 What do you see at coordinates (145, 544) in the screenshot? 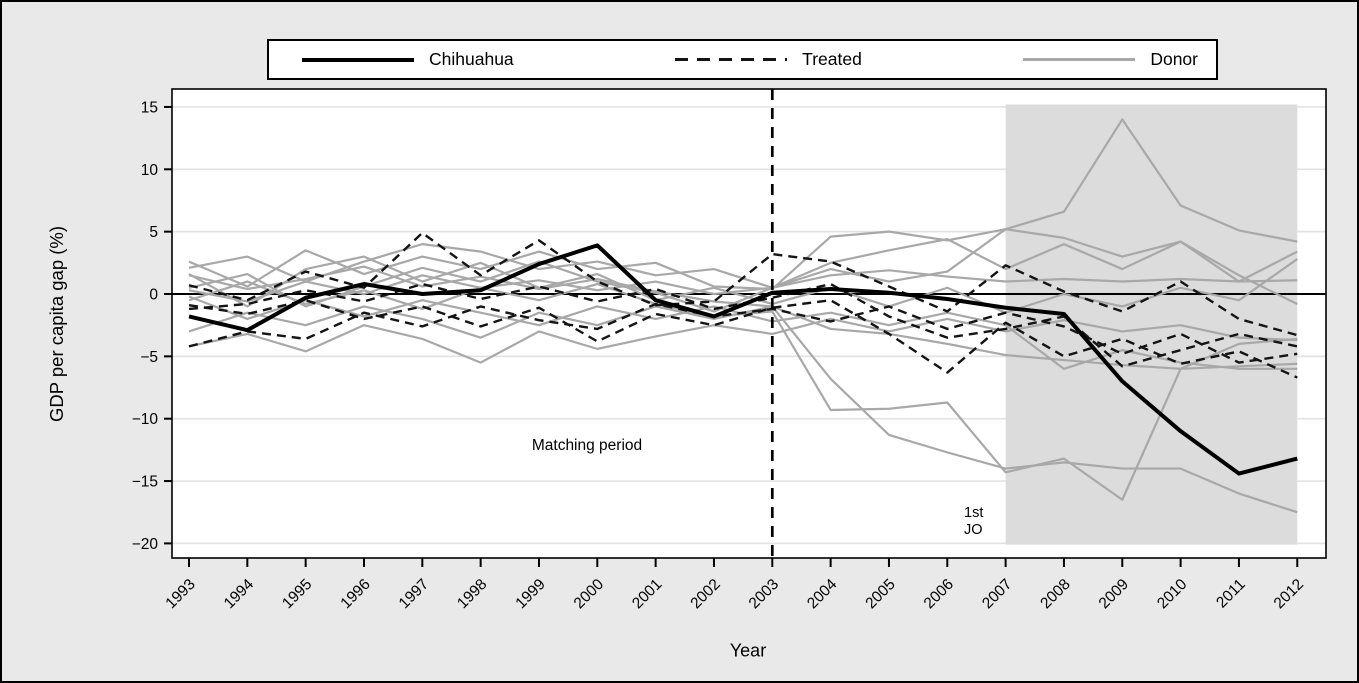
I see `y-tick-label: −20` at bounding box center [145, 544].